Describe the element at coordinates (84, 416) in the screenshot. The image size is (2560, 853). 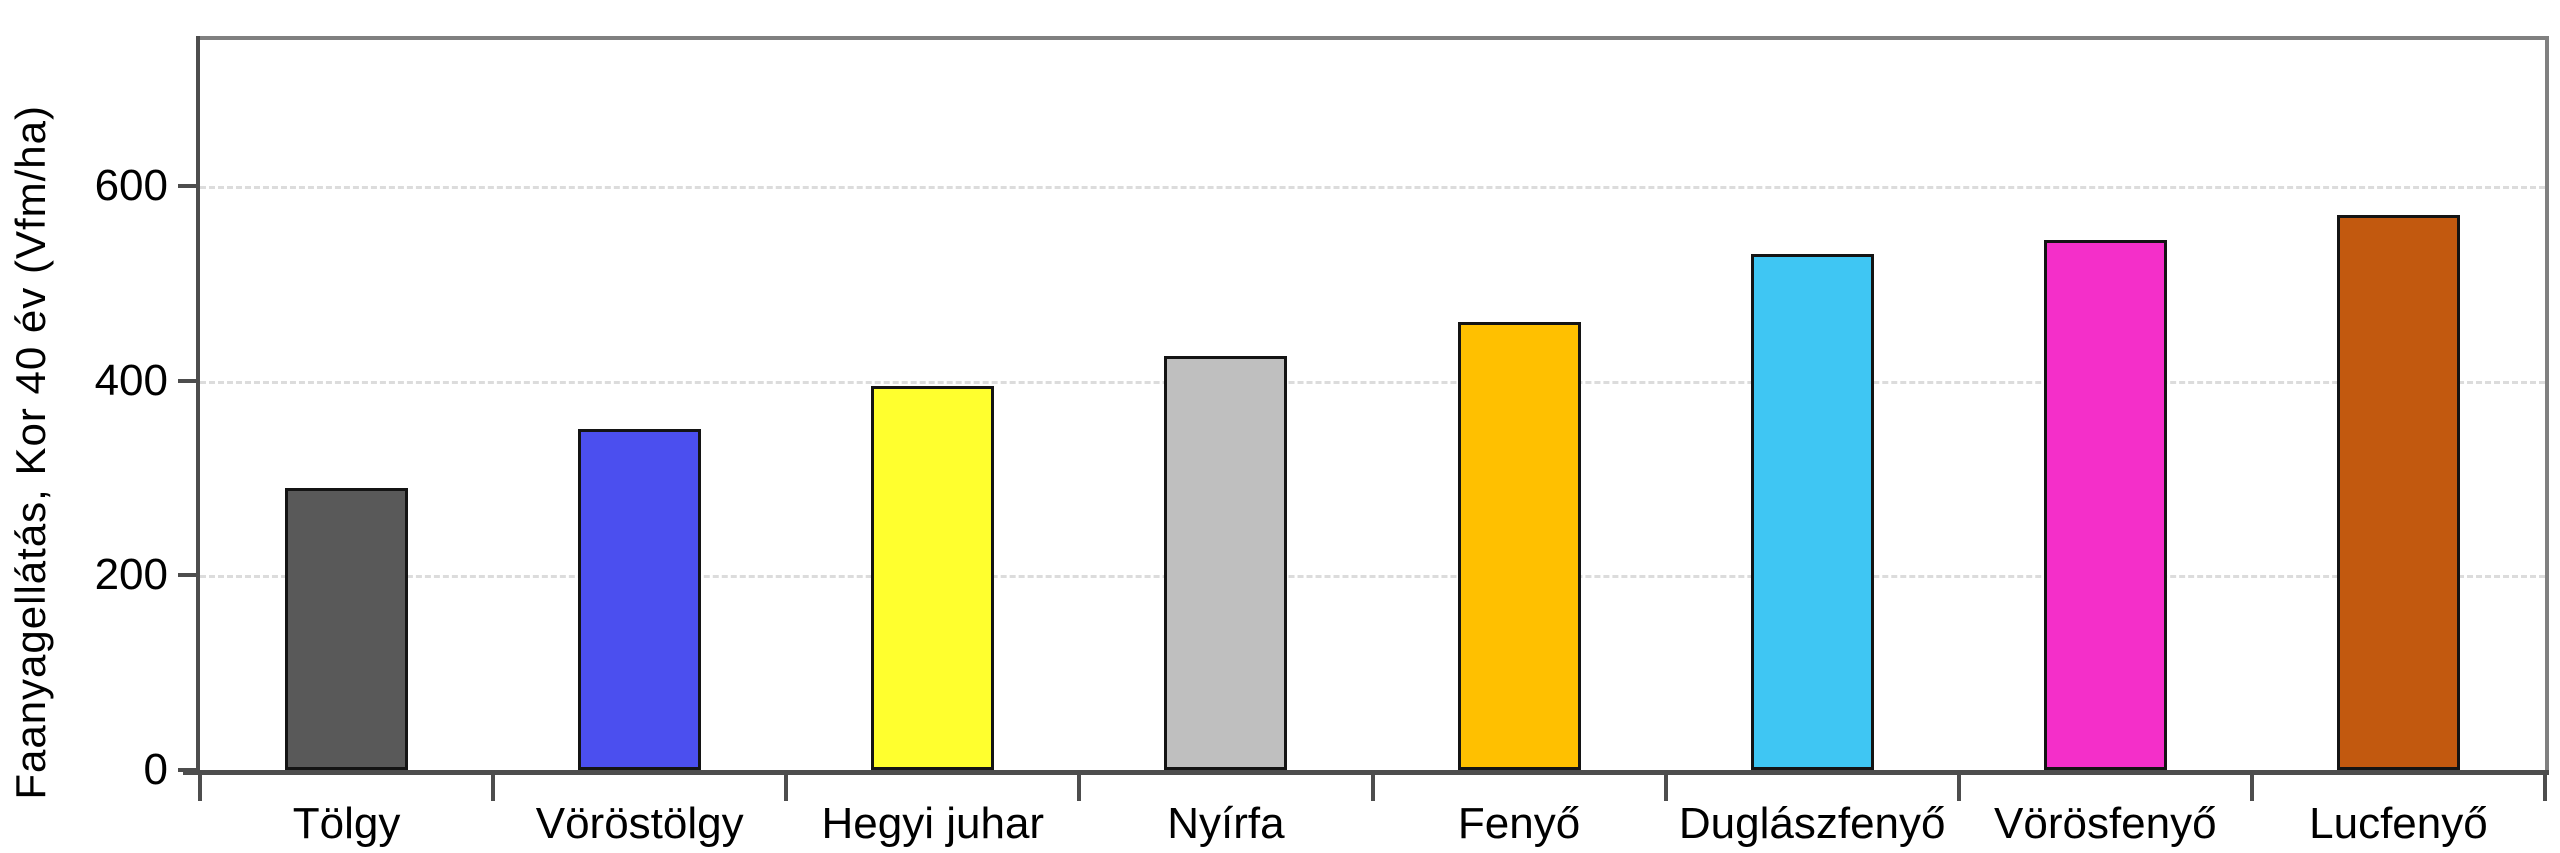
I see `y-tick-labels: 0 200 400 600` at that location.